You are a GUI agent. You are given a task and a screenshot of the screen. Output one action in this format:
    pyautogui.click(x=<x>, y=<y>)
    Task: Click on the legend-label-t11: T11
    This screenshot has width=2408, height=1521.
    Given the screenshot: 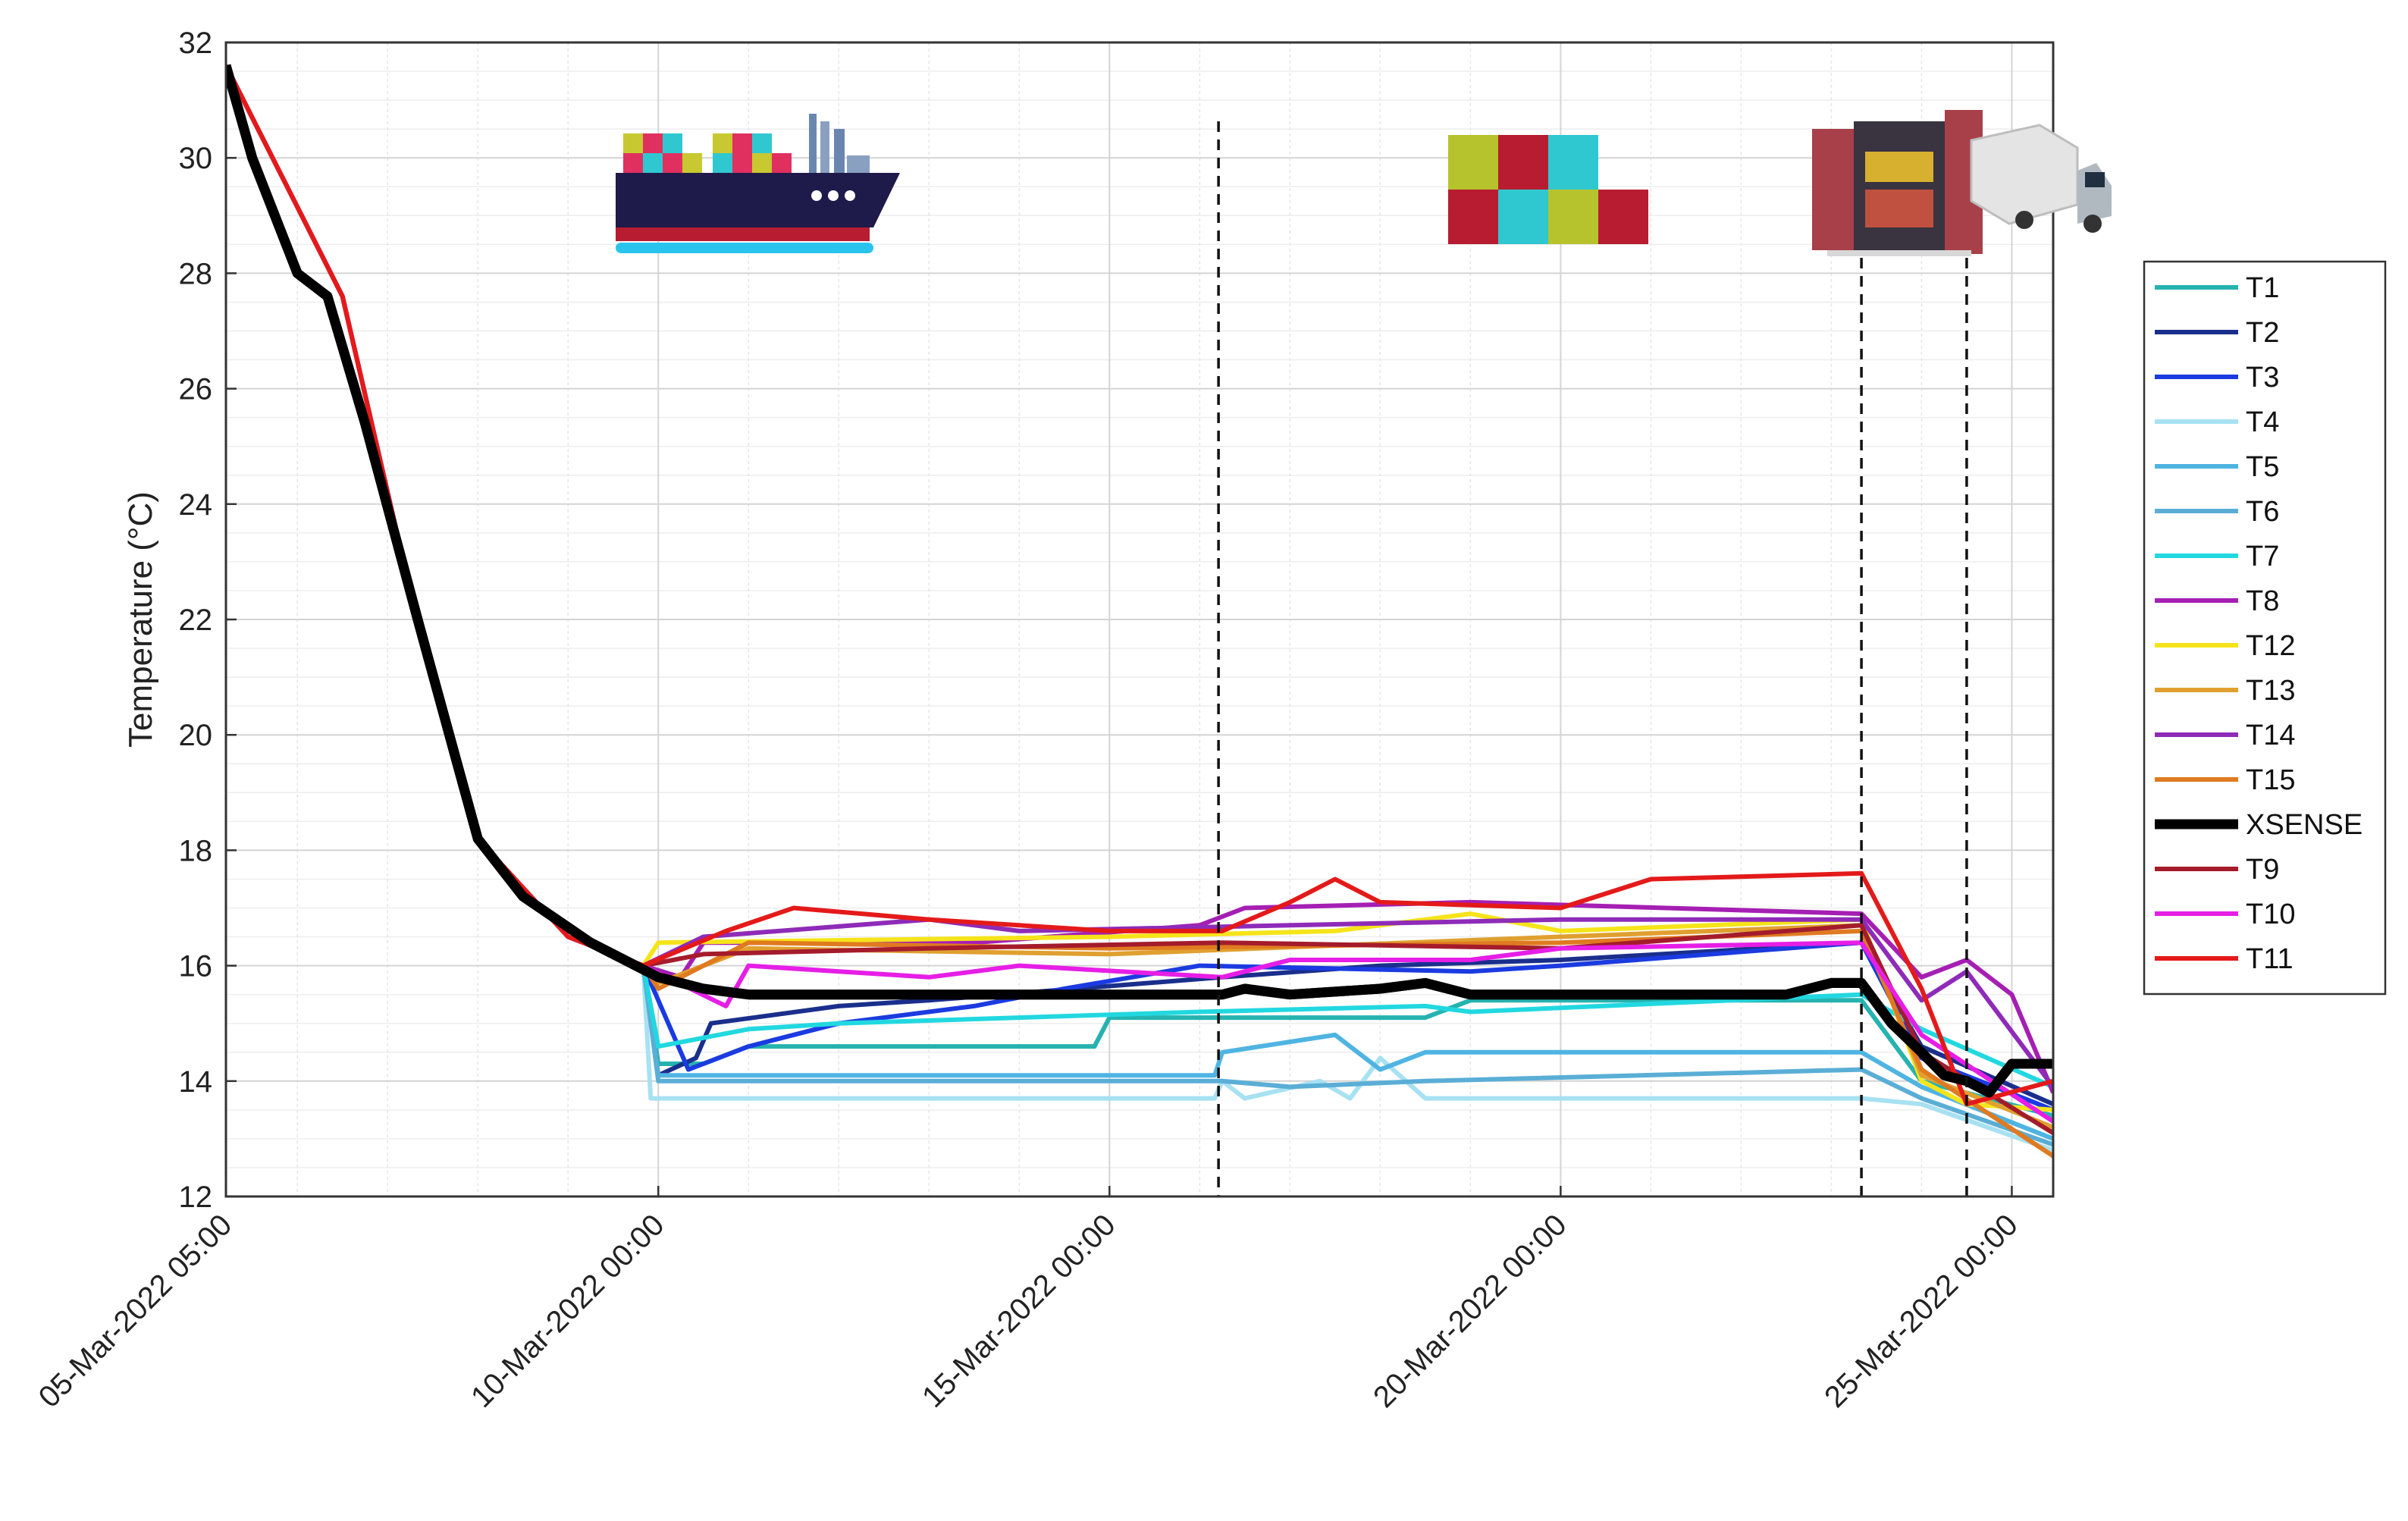 What is the action you would take?
    pyautogui.click(x=2270, y=959)
    